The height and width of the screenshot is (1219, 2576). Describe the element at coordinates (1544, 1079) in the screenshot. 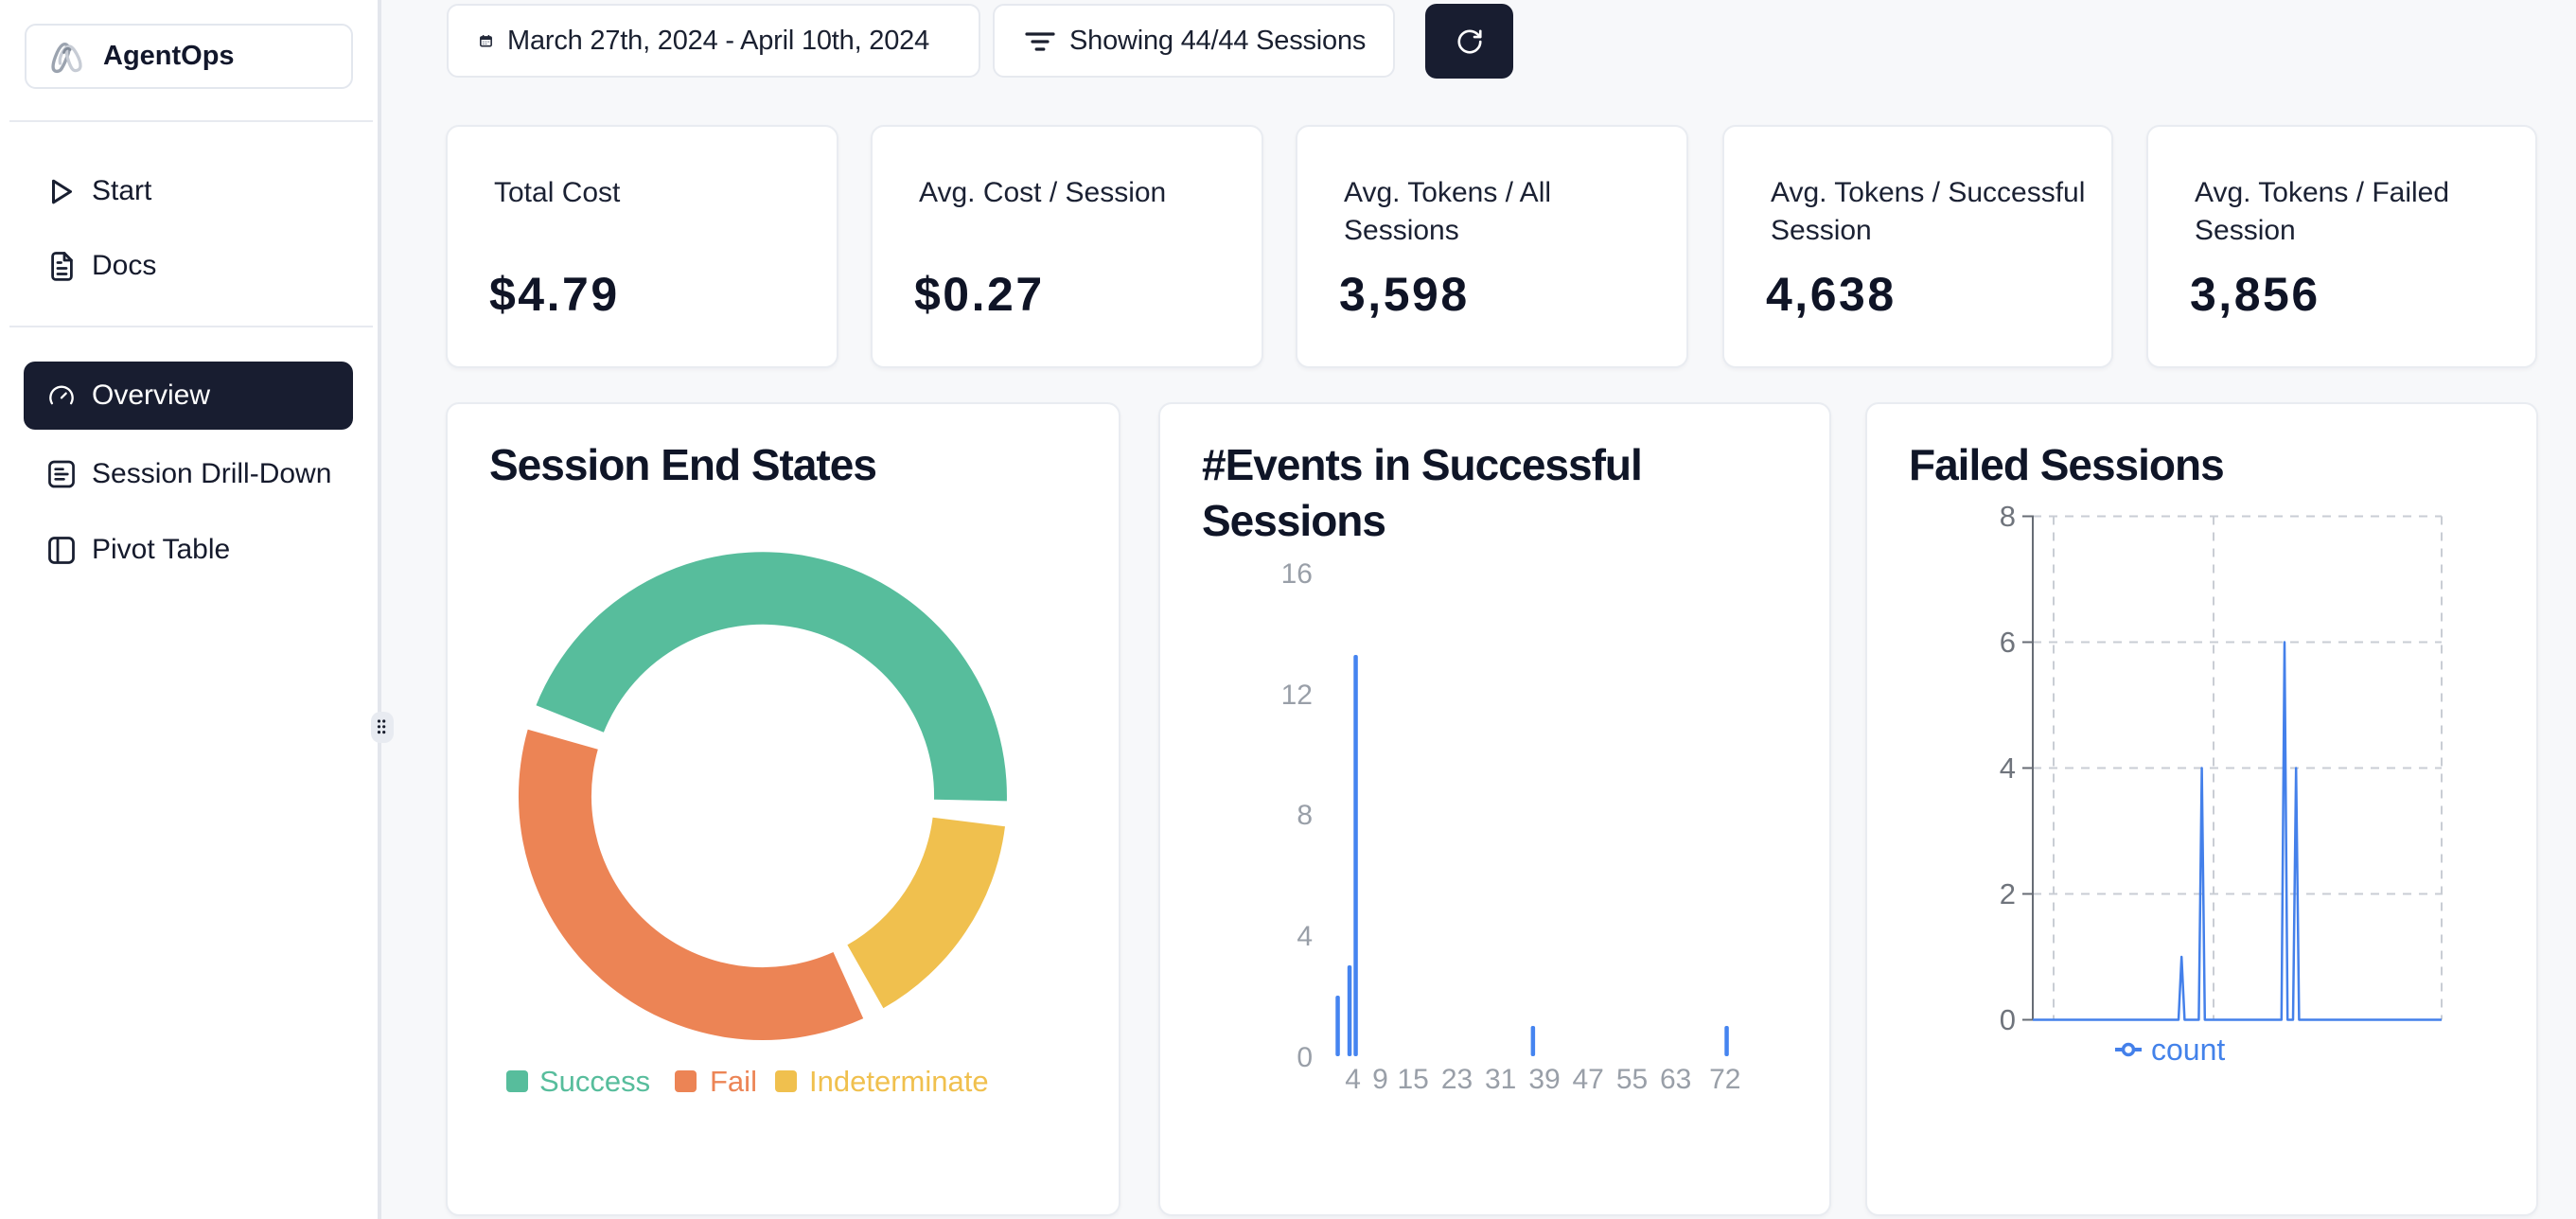

I see `svg-text: 39` at that location.